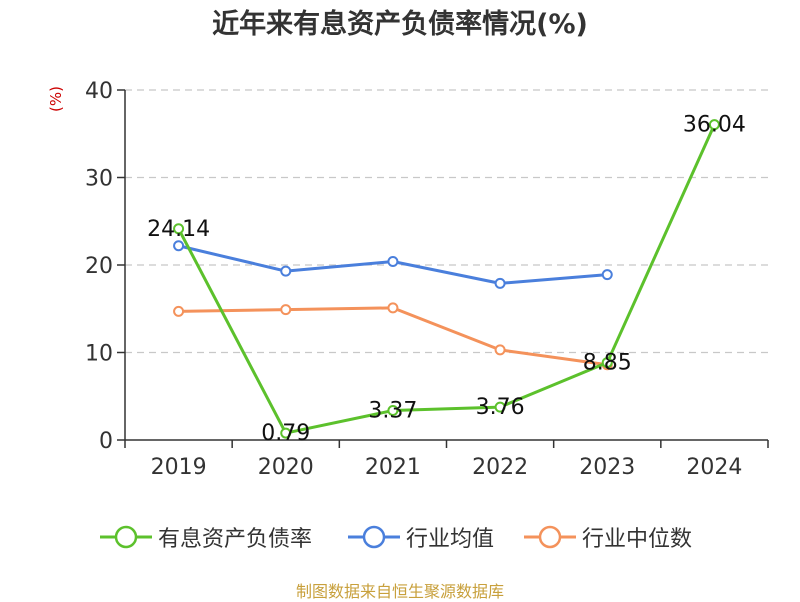 This screenshot has height=602, width=800. What do you see at coordinates (106, 441) in the screenshot?
I see `y-tick-label: 0` at bounding box center [106, 441].